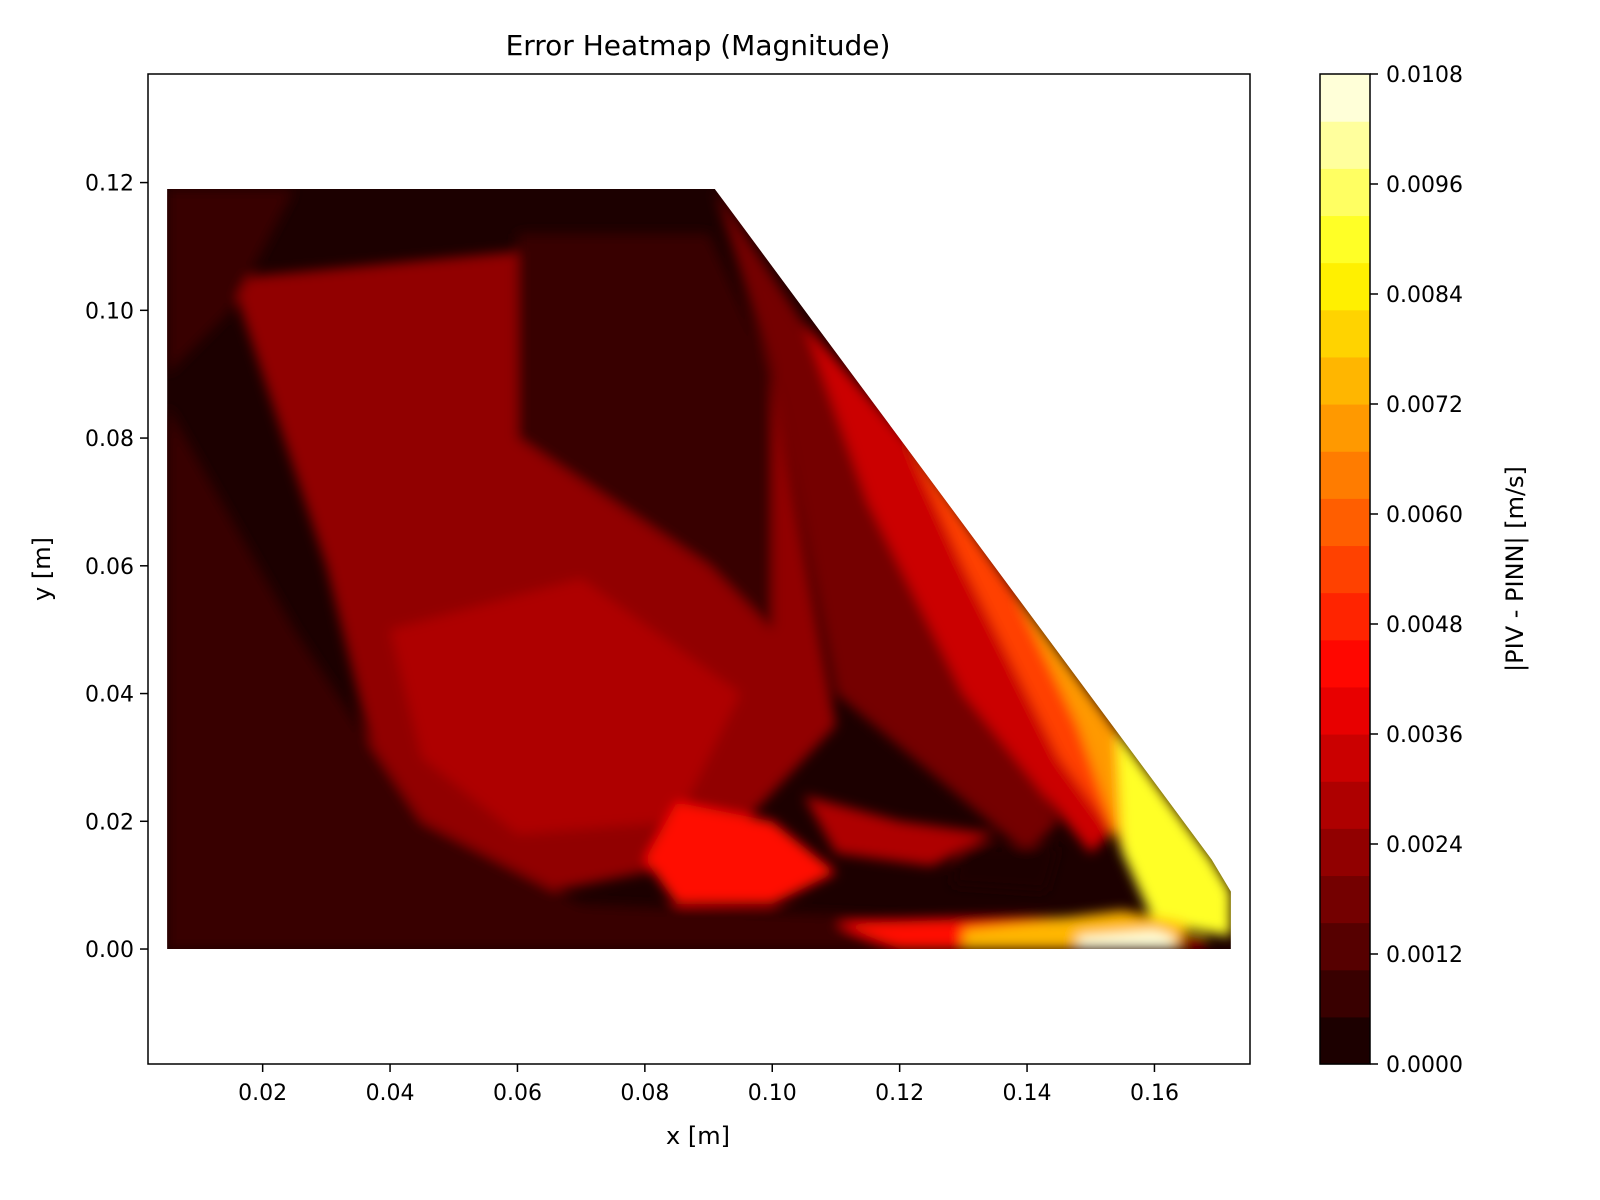 This screenshot has width=1600, height=1200. I want to click on colorbar-tick-label: 0.0048, so click(1424, 625).